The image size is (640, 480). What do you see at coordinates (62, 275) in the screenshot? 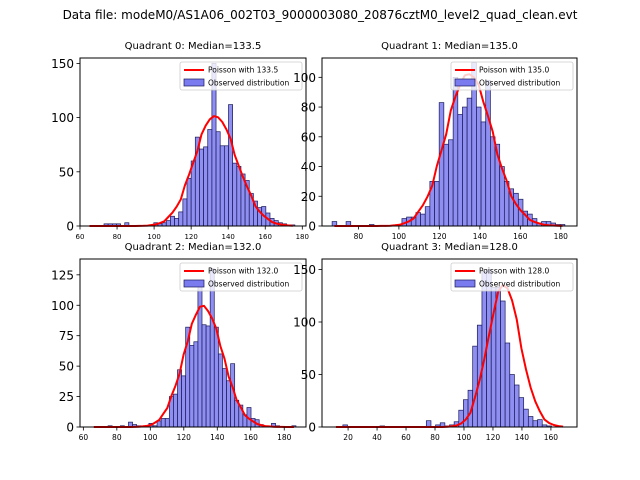
I see `y-tick-label: 125` at bounding box center [62, 275].